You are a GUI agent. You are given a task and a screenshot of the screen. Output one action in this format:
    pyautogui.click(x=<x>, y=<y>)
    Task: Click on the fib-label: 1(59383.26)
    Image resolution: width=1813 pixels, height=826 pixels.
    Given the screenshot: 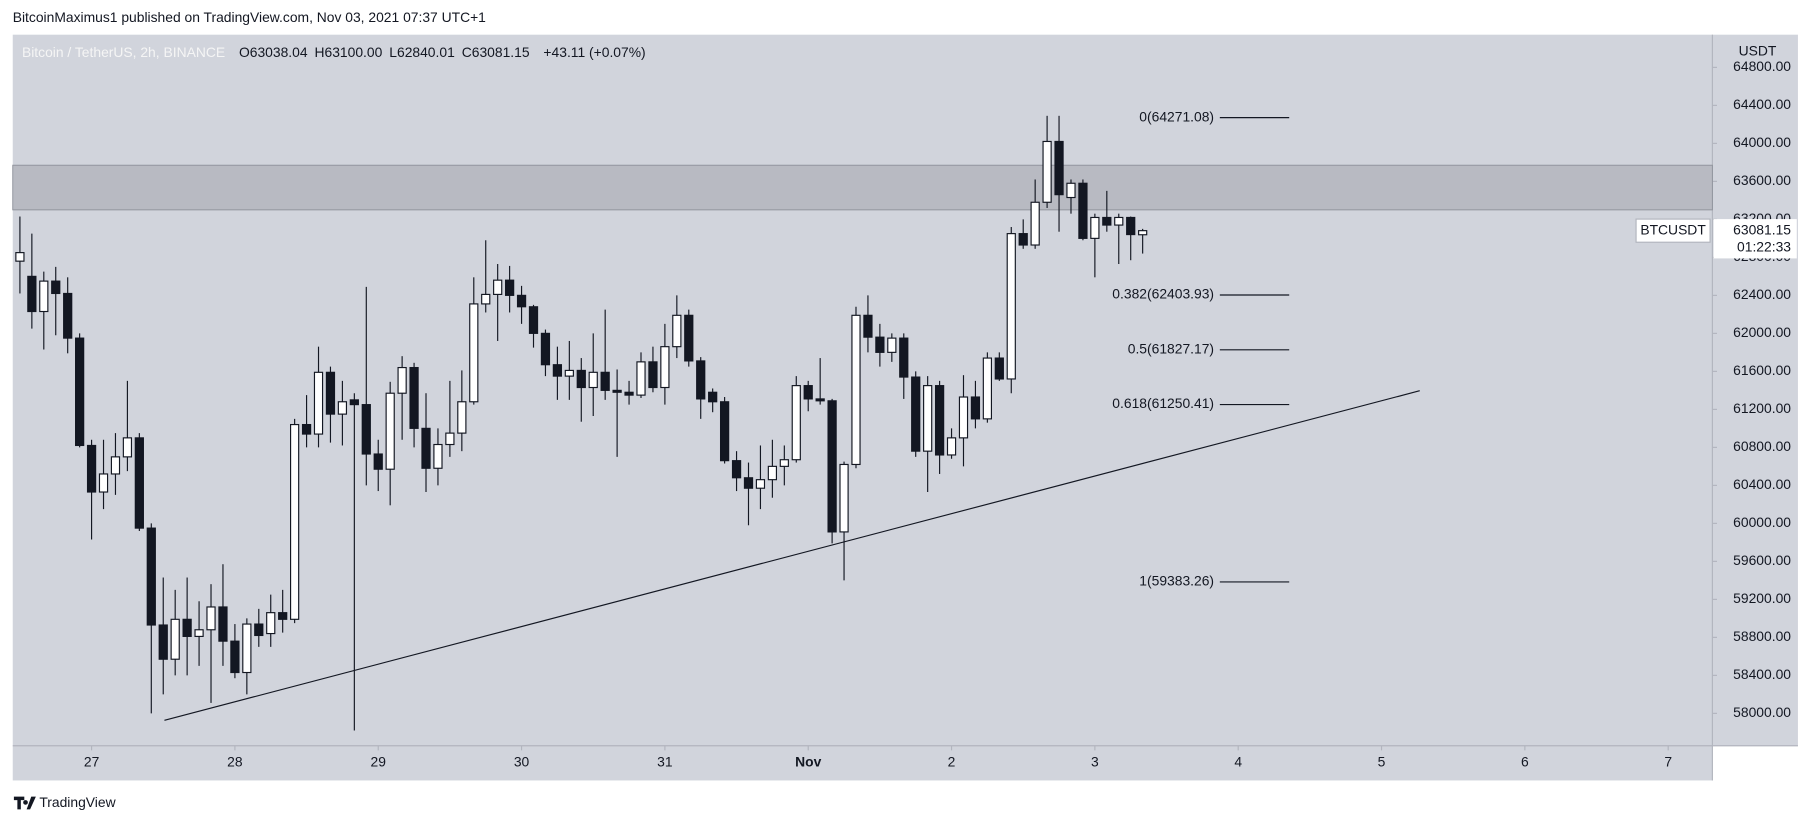 What is the action you would take?
    pyautogui.click(x=1176, y=581)
    